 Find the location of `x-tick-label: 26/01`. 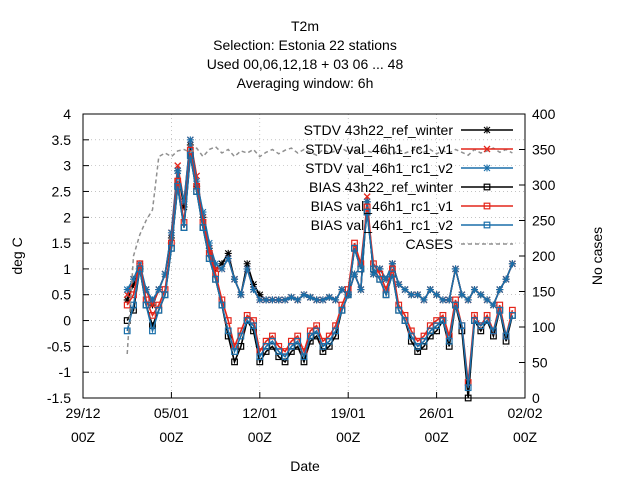

x-tick-label: 26/01 is located at coordinates (436, 413).